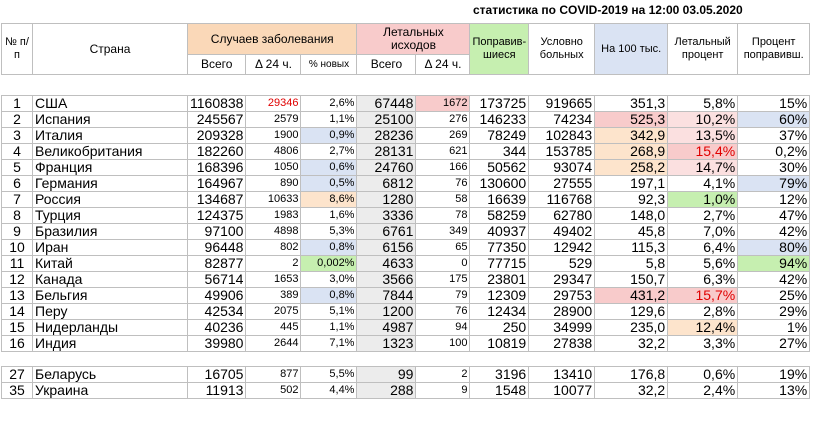 The height and width of the screenshot is (442, 831). What do you see at coordinates (562, 343) in the screenshot?
I see `cell-sick: 27838` at bounding box center [562, 343].